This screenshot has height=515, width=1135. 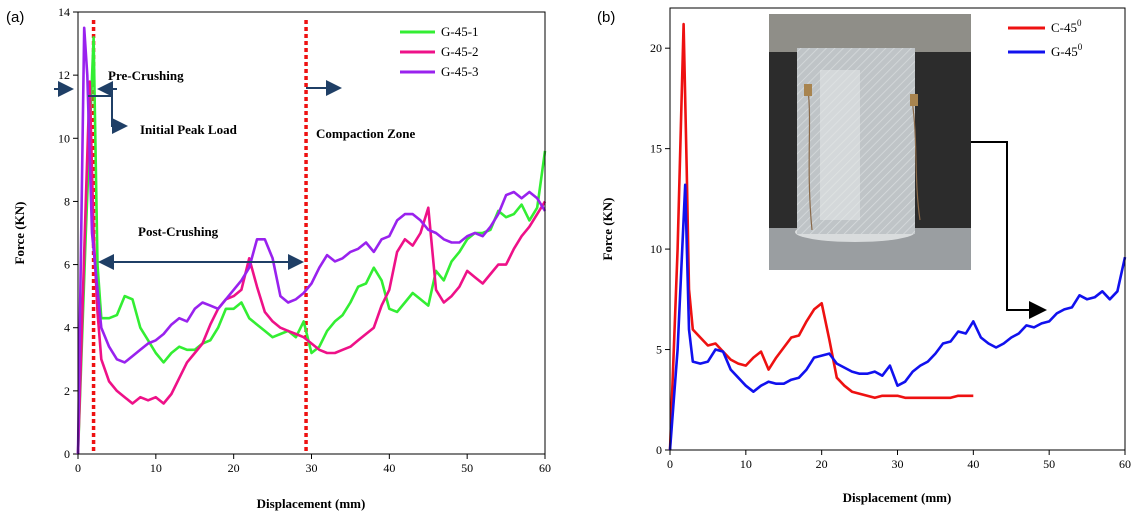 What do you see at coordinates (916, 160) in the screenshot?
I see `photo-wire-right` at bounding box center [916, 160].